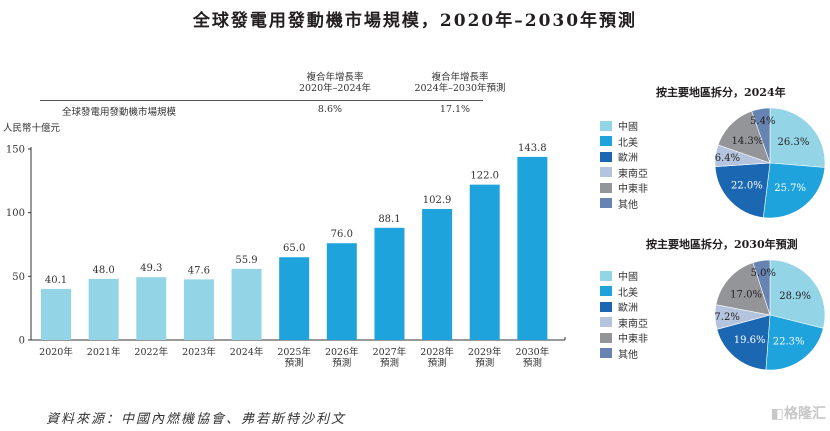 The width and height of the screenshot is (830, 431). What do you see at coordinates (795, 296) in the screenshot?
I see `pie-slice-label: 28.9%` at bounding box center [795, 296].